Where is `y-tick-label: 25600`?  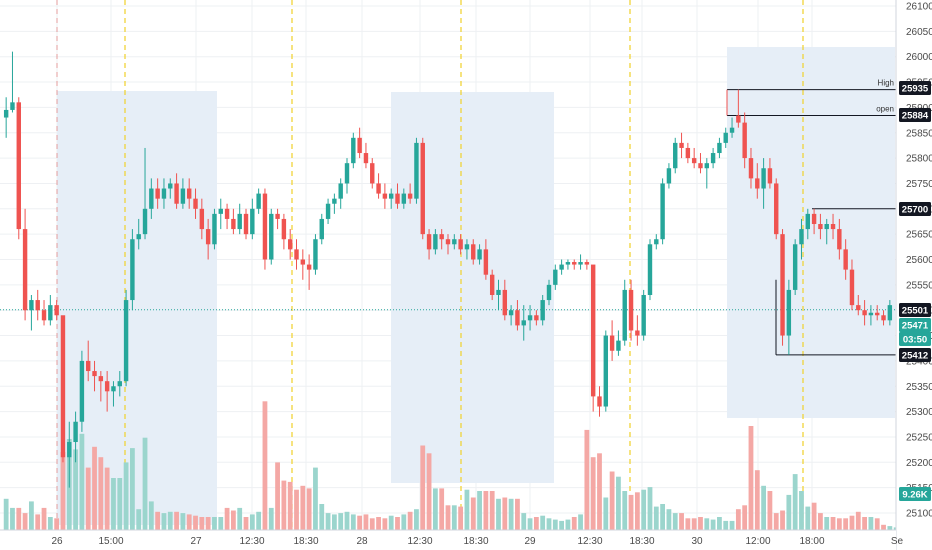 y-tick-label: 25600 is located at coordinates (919, 260).